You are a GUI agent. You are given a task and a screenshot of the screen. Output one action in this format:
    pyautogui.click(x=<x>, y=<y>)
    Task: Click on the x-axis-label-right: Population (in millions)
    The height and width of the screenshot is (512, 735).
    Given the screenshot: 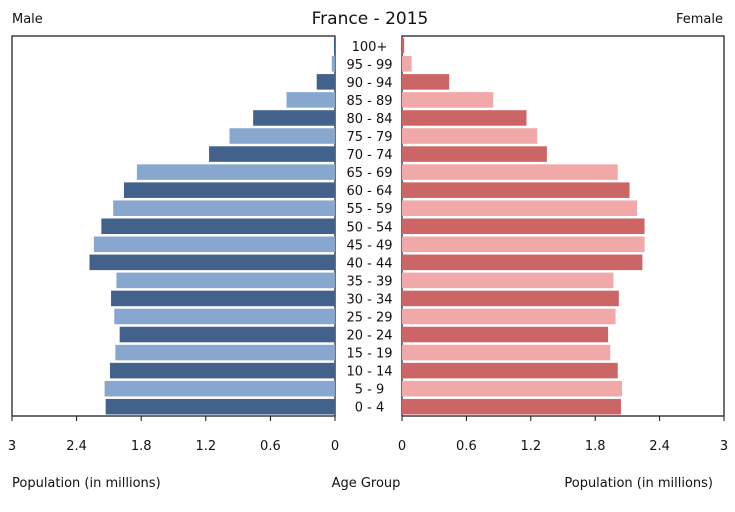 What is the action you would take?
    pyautogui.click(x=638, y=483)
    